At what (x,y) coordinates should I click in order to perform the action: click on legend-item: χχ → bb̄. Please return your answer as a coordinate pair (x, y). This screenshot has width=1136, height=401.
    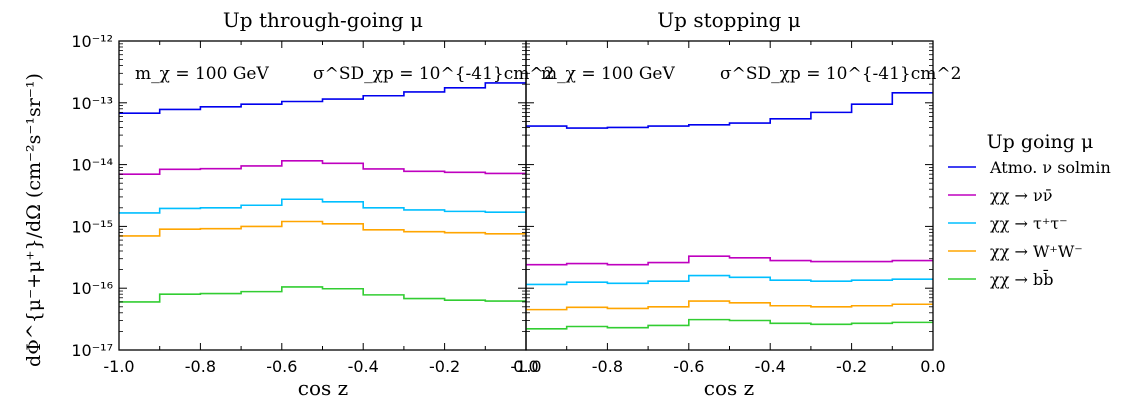
    Looking at the image, I should click on (1000, 278).